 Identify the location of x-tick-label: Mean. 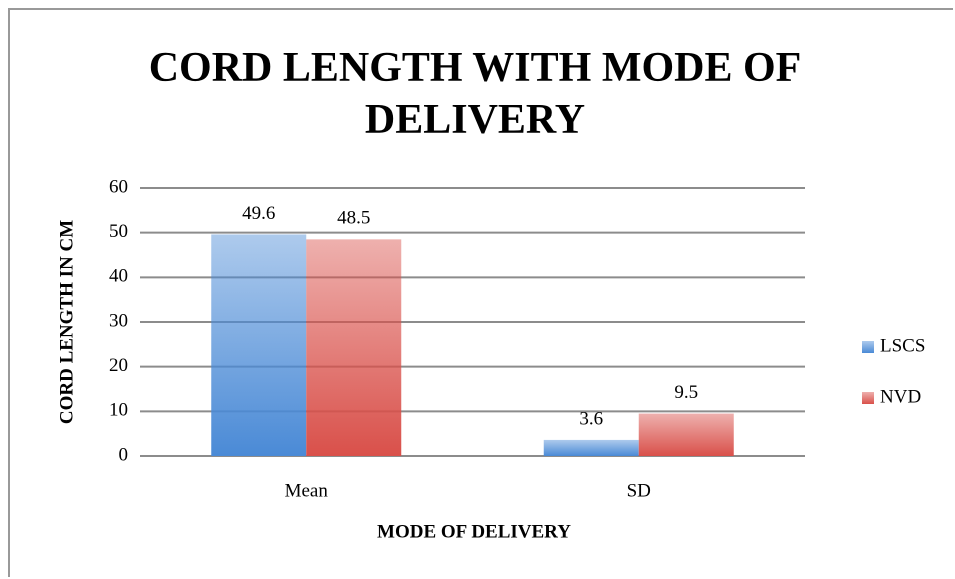
(307, 490).